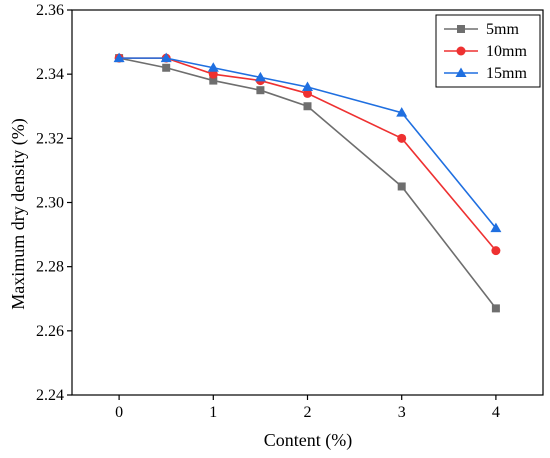 Image resolution: width=550 pixels, height=458 pixels. I want to click on x-tick-label: 3, so click(402, 412).